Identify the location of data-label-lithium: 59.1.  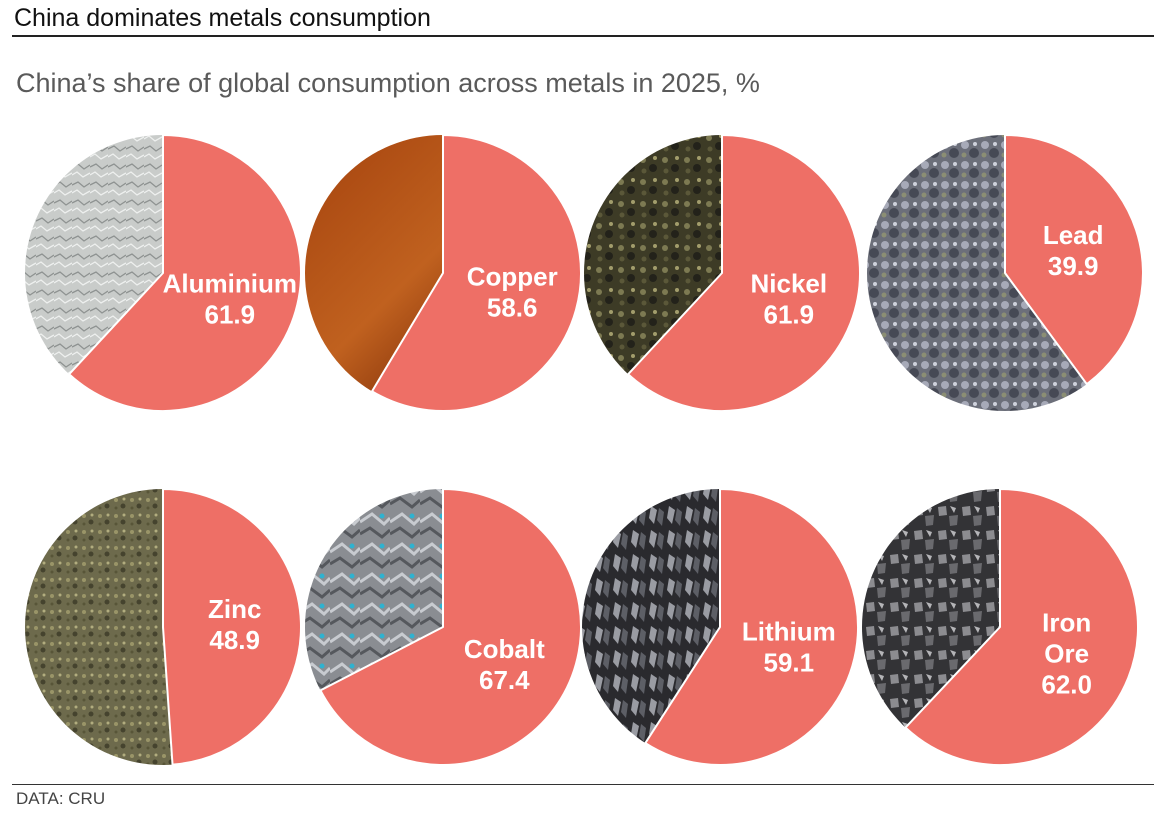
(788, 663).